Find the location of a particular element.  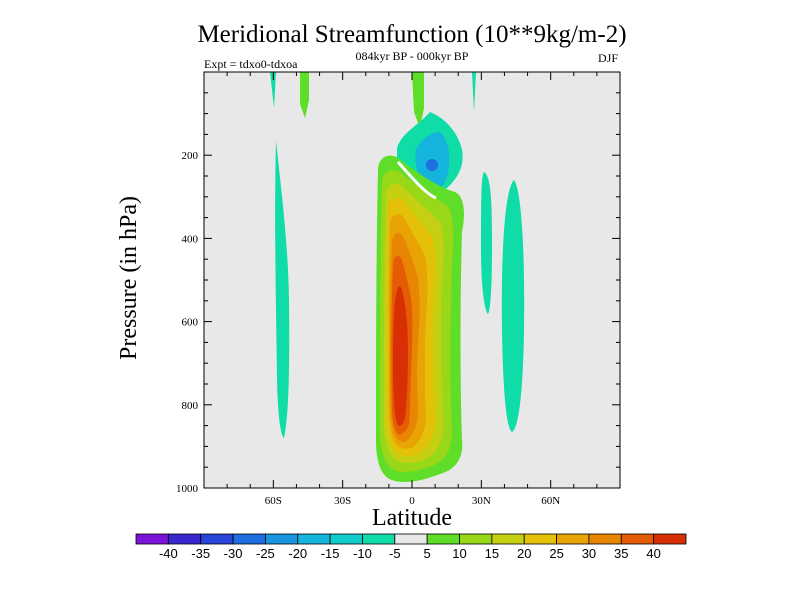

y-axis-label: Pressure (in hPa) is located at coordinates (129, 278).